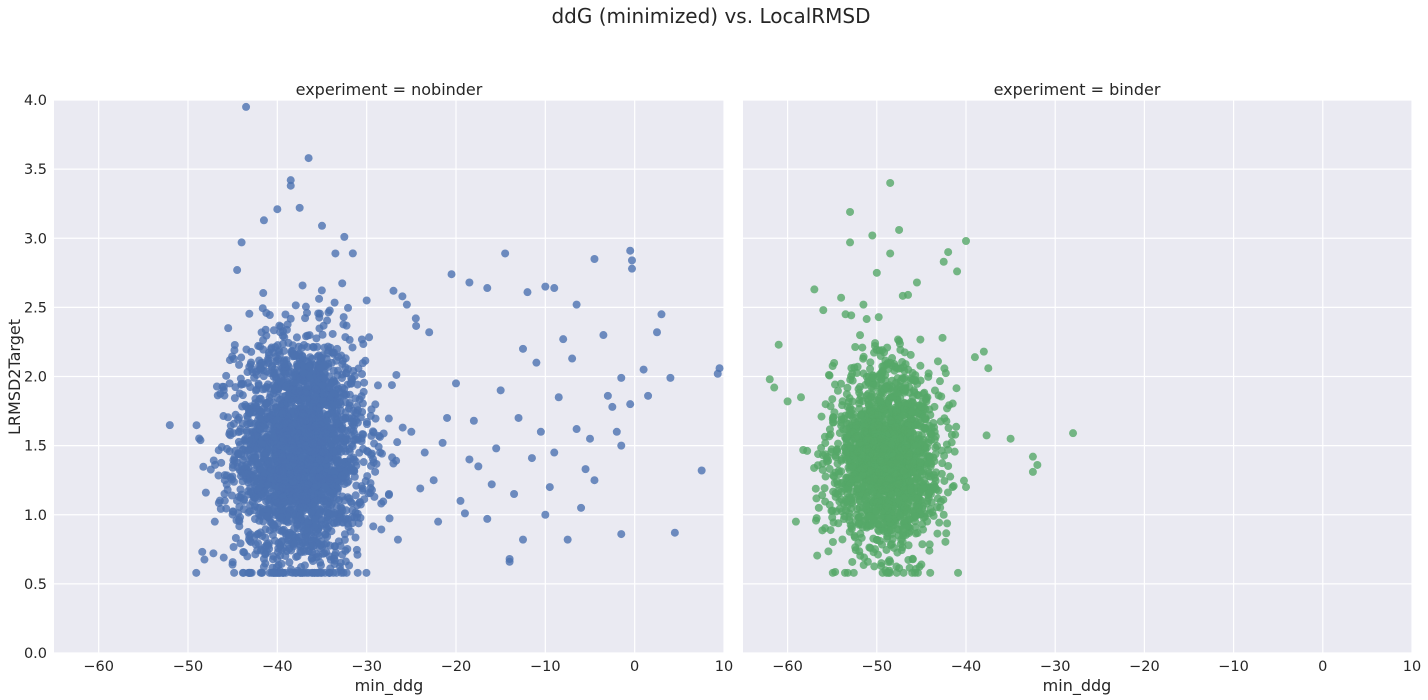  Describe the element at coordinates (35, 516) in the screenshot. I see `y-tick-label: 1.0` at that location.